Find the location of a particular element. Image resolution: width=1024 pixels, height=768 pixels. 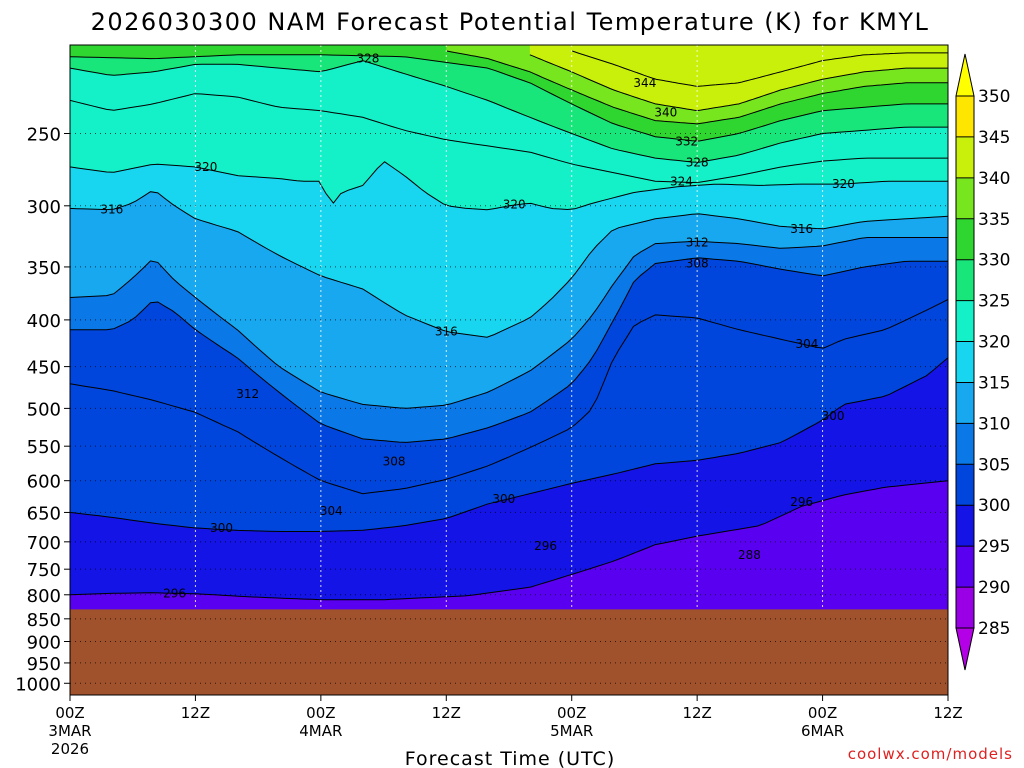

y-tick-label: 650 is located at coordinates (44, 513).